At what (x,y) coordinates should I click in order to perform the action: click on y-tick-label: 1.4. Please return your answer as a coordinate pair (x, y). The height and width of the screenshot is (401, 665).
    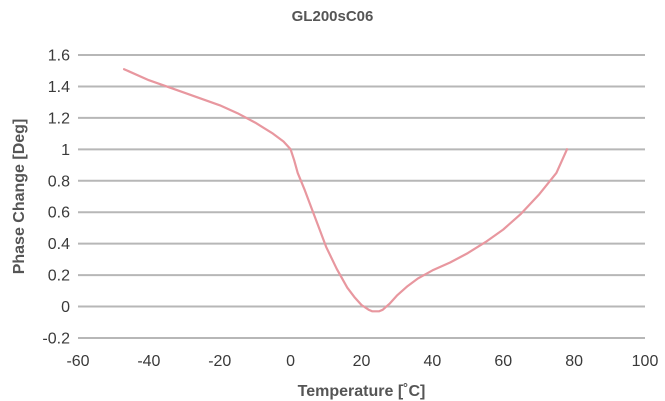
    Looking at the image, I should click on (59, 87).